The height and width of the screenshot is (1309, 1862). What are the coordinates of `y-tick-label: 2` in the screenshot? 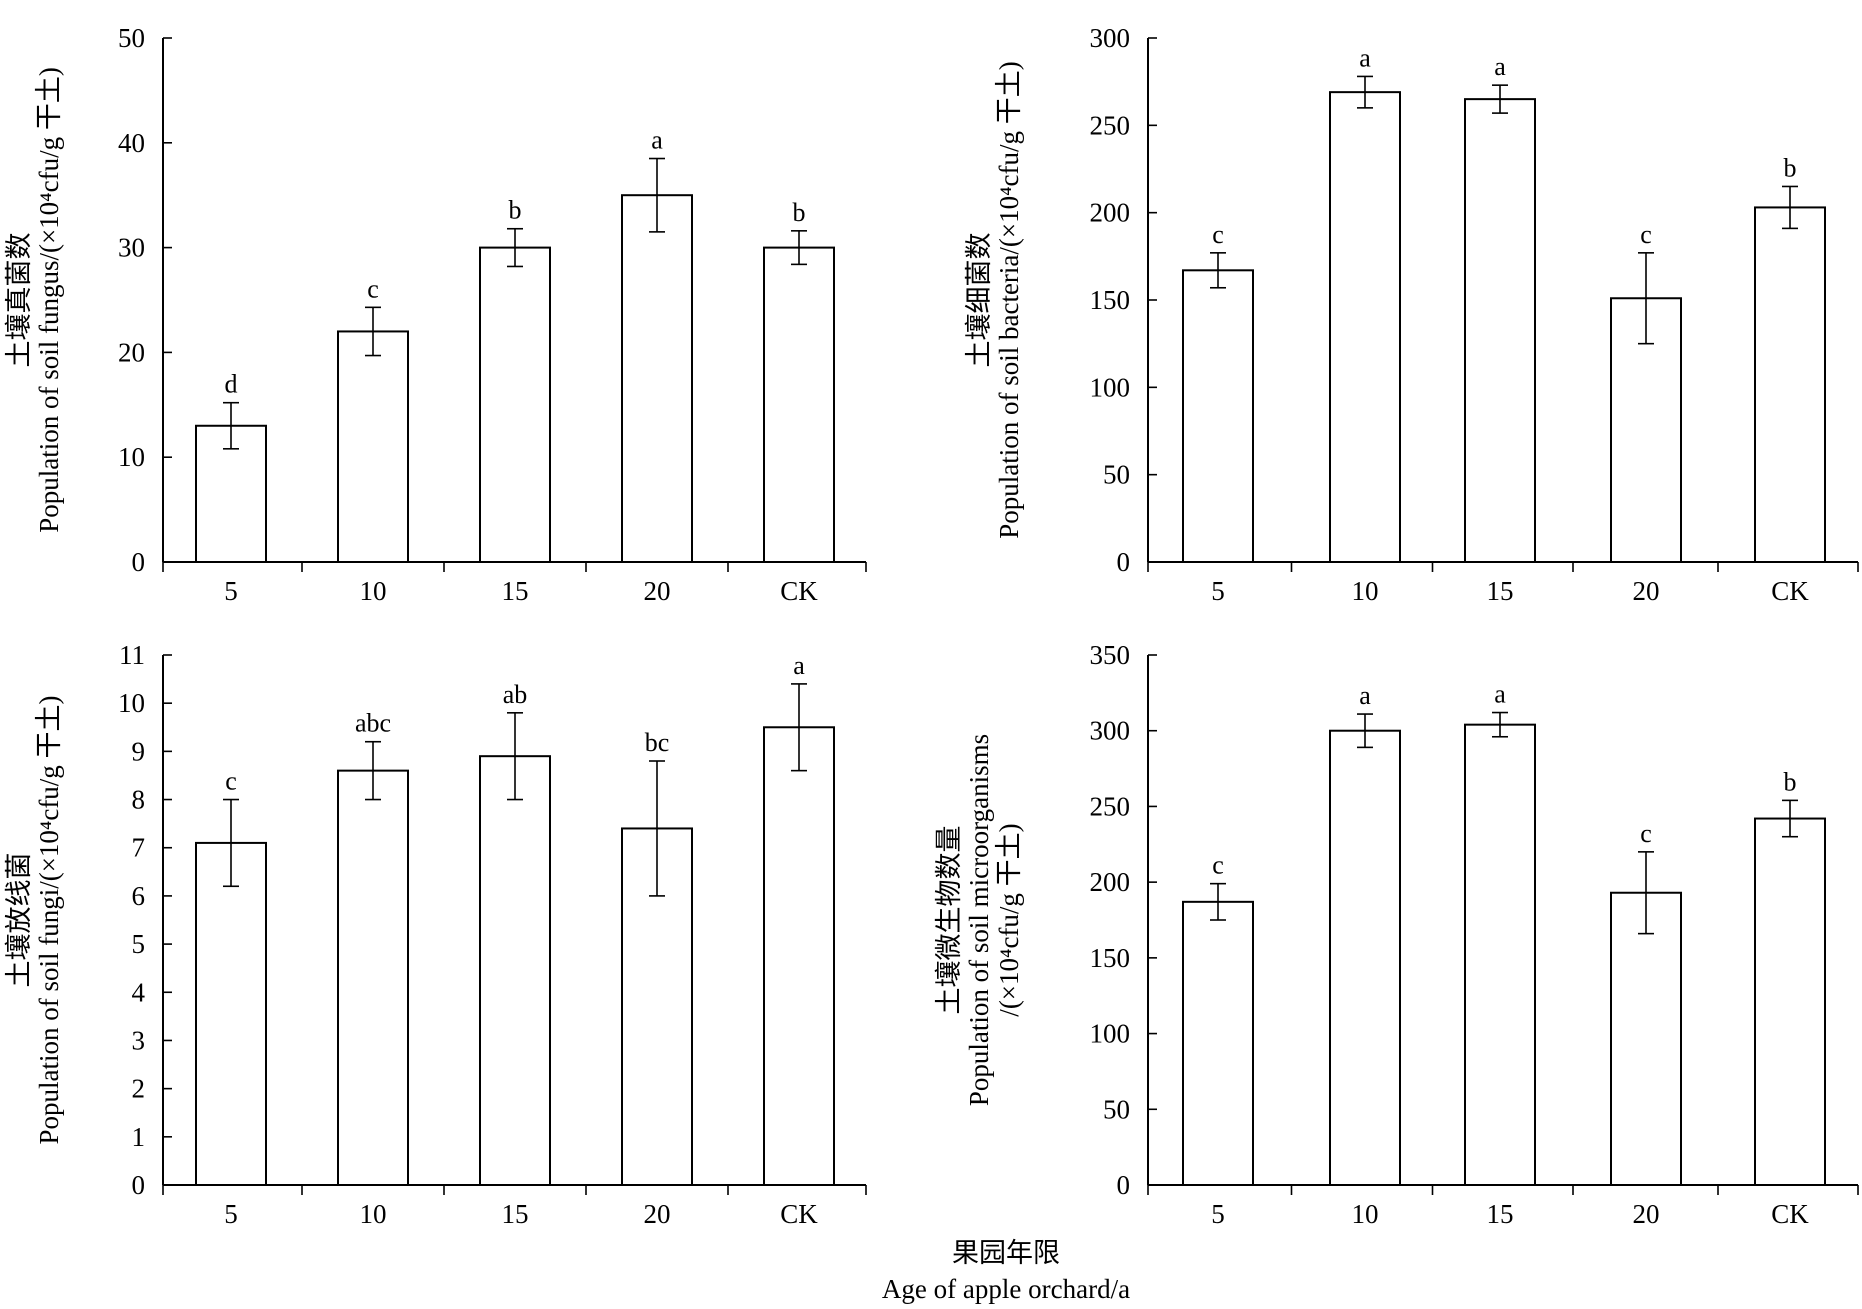 It's located at (139, 1089).